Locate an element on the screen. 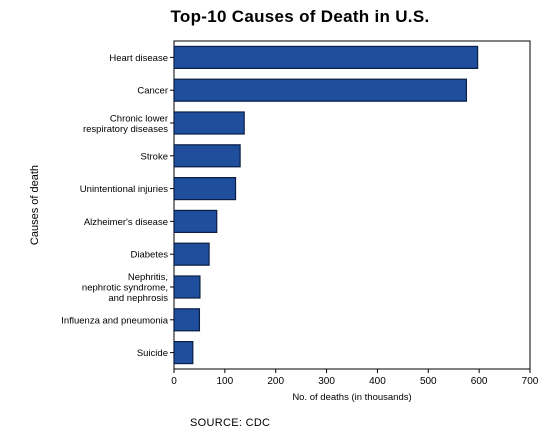 The height and width of the screenshot is (440, 548). x-tick-label-2: 200 is located at coordinates (275, 381).